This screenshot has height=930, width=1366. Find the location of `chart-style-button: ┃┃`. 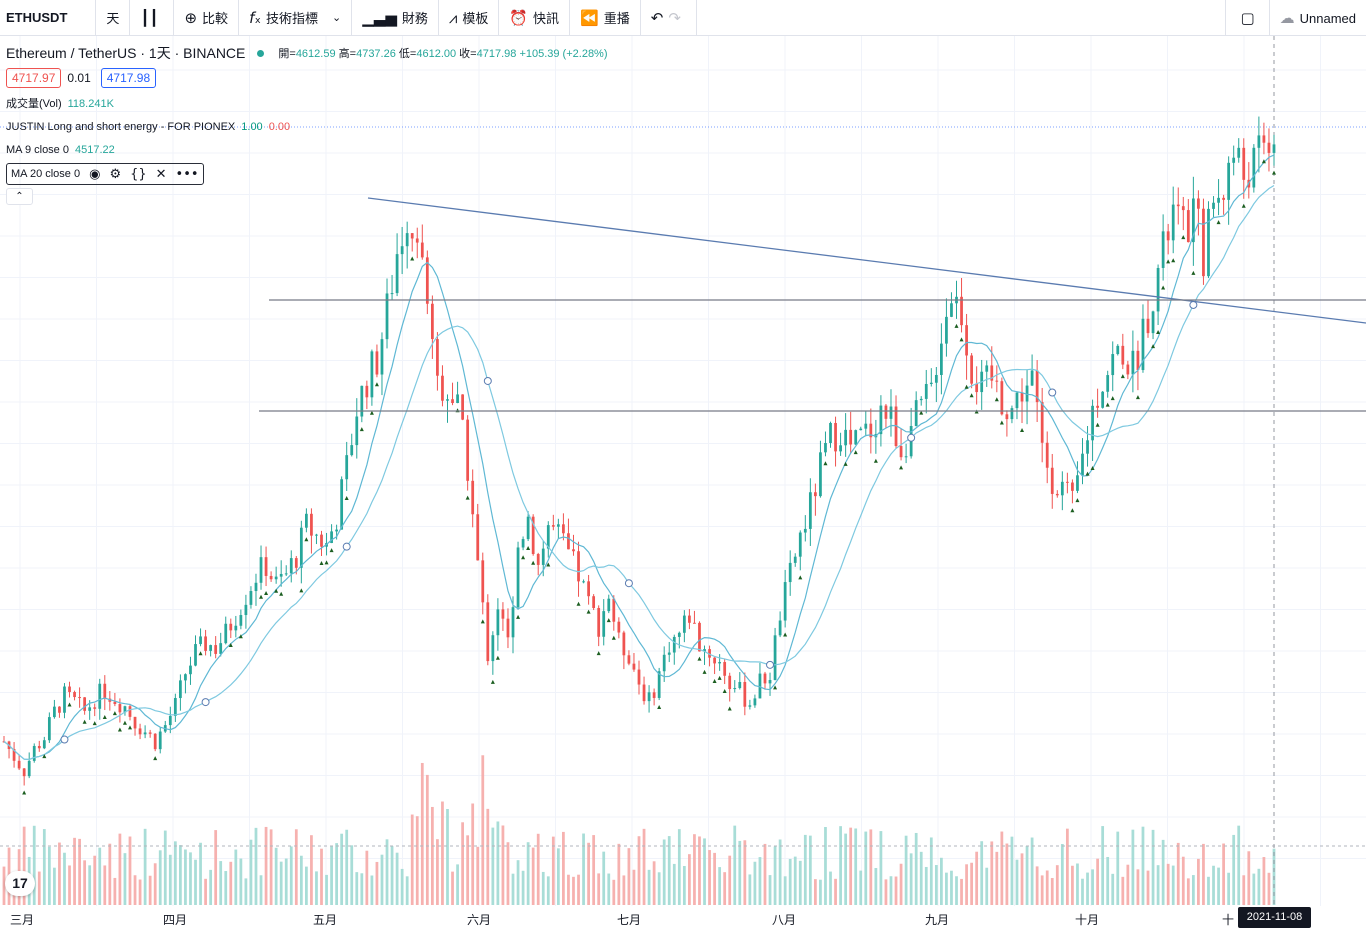

chart-style-button: ┃┃ is located at coordinates (152, 18).